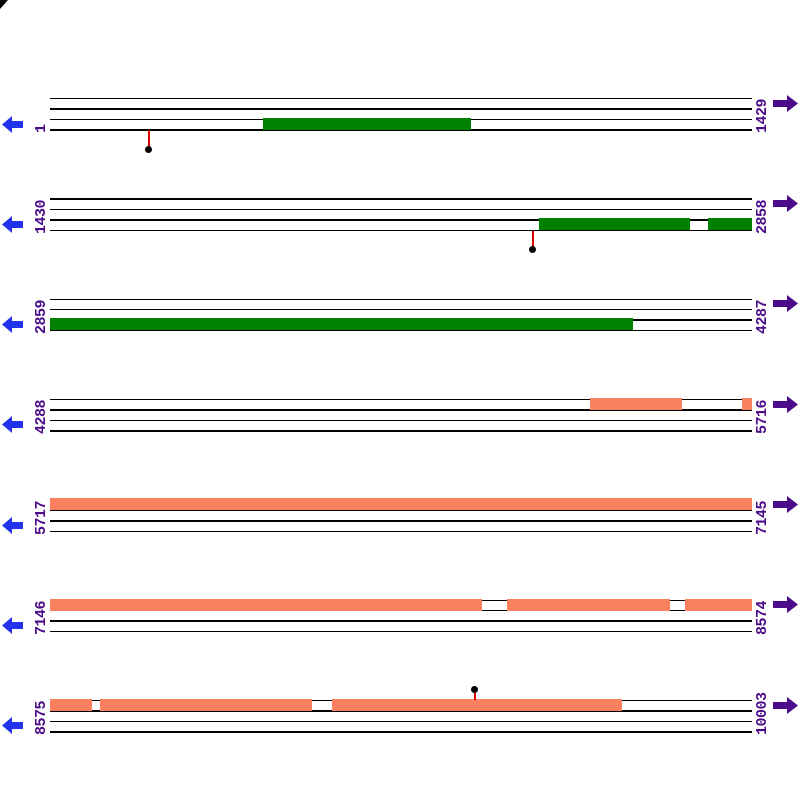 This screenshot has height=800, width=800. What do you see at coordinates (4, 4) in the screenshot?
I see `corner-artifact-mark` at bounding box center [4, 4].